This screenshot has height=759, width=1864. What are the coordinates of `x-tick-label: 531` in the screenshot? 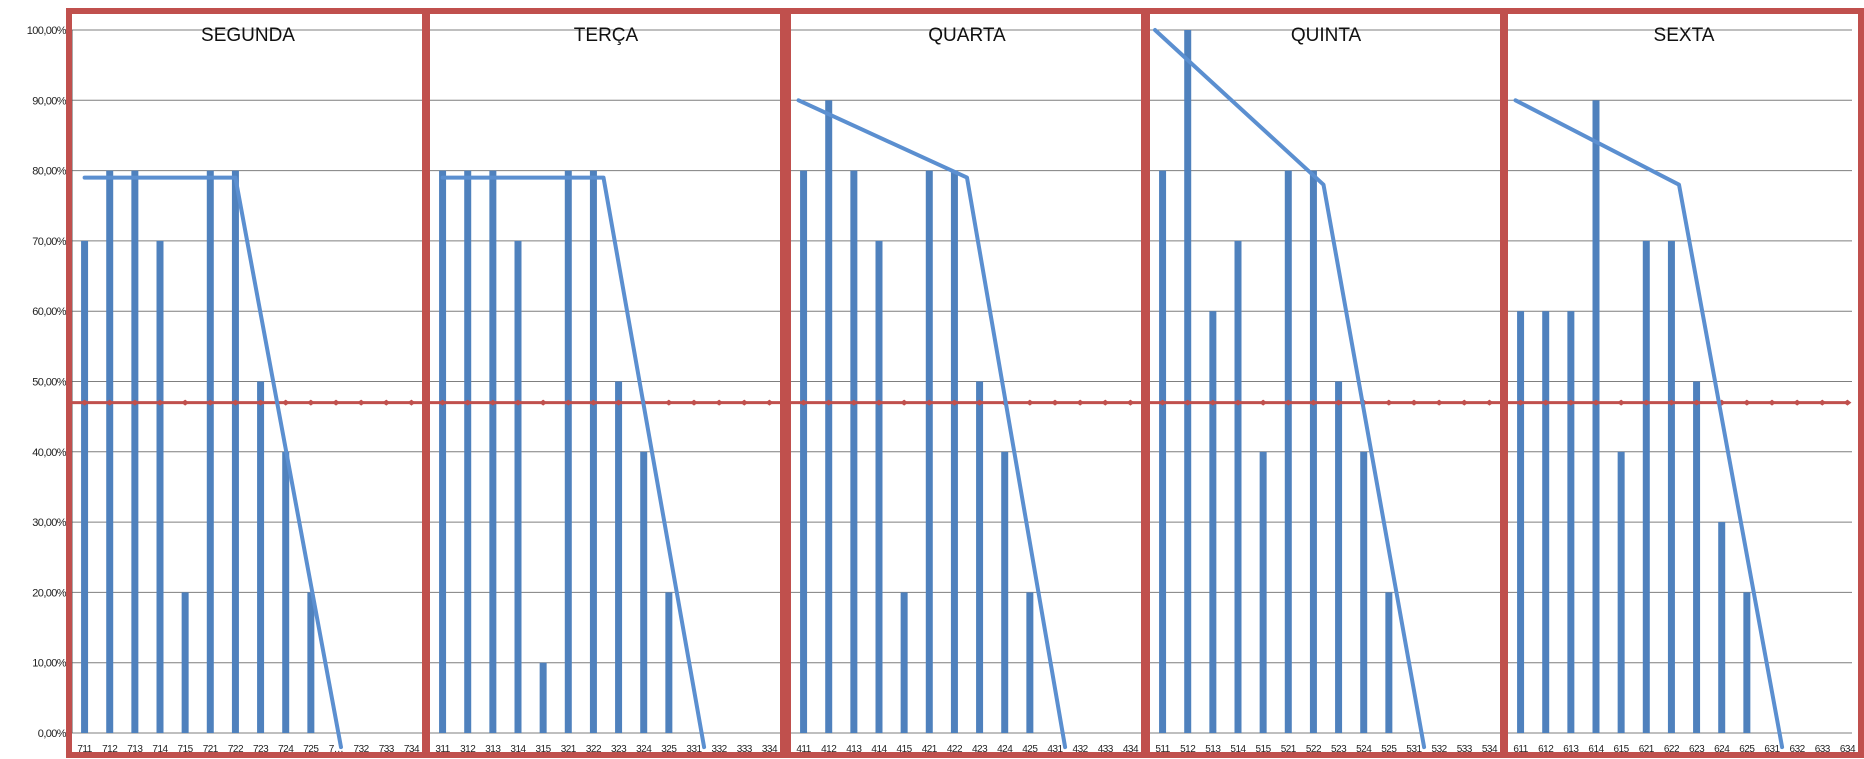 It's located at (1414, 749).